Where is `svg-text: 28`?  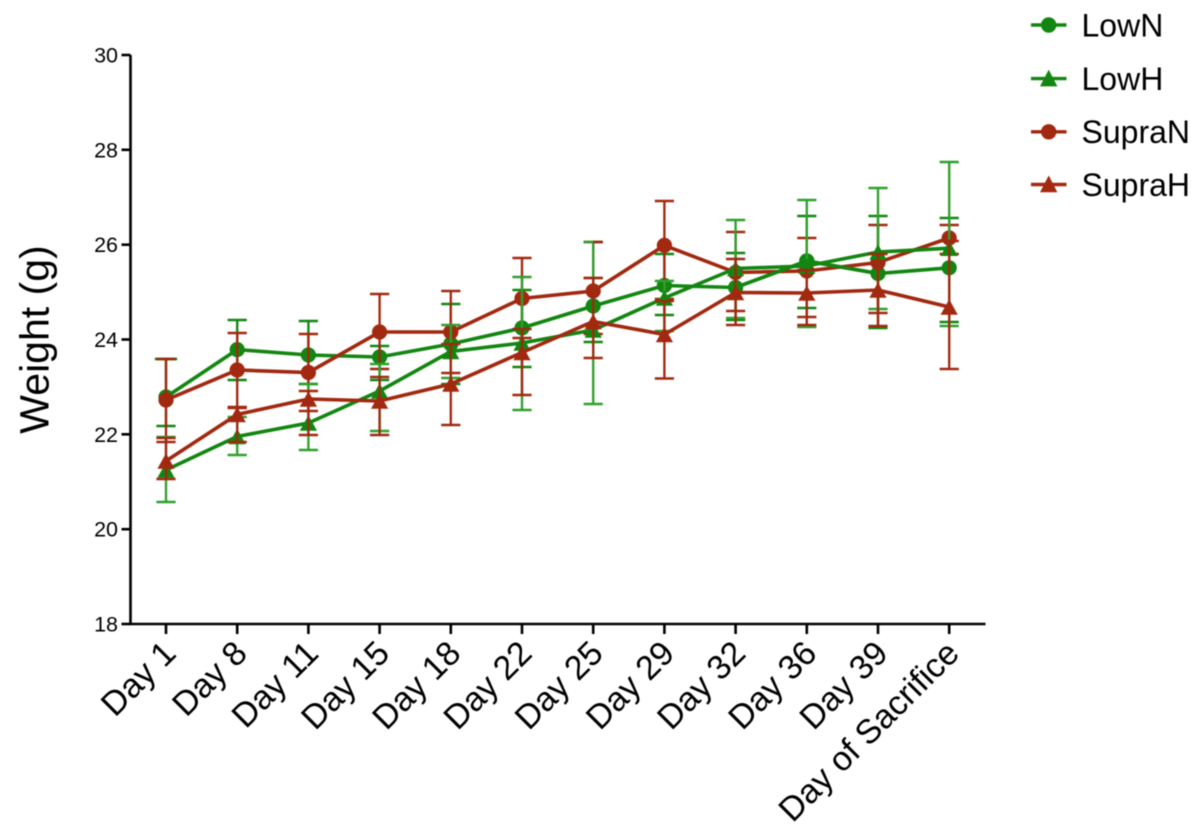 svg-text: 28 is located at coordinates (106, 150).